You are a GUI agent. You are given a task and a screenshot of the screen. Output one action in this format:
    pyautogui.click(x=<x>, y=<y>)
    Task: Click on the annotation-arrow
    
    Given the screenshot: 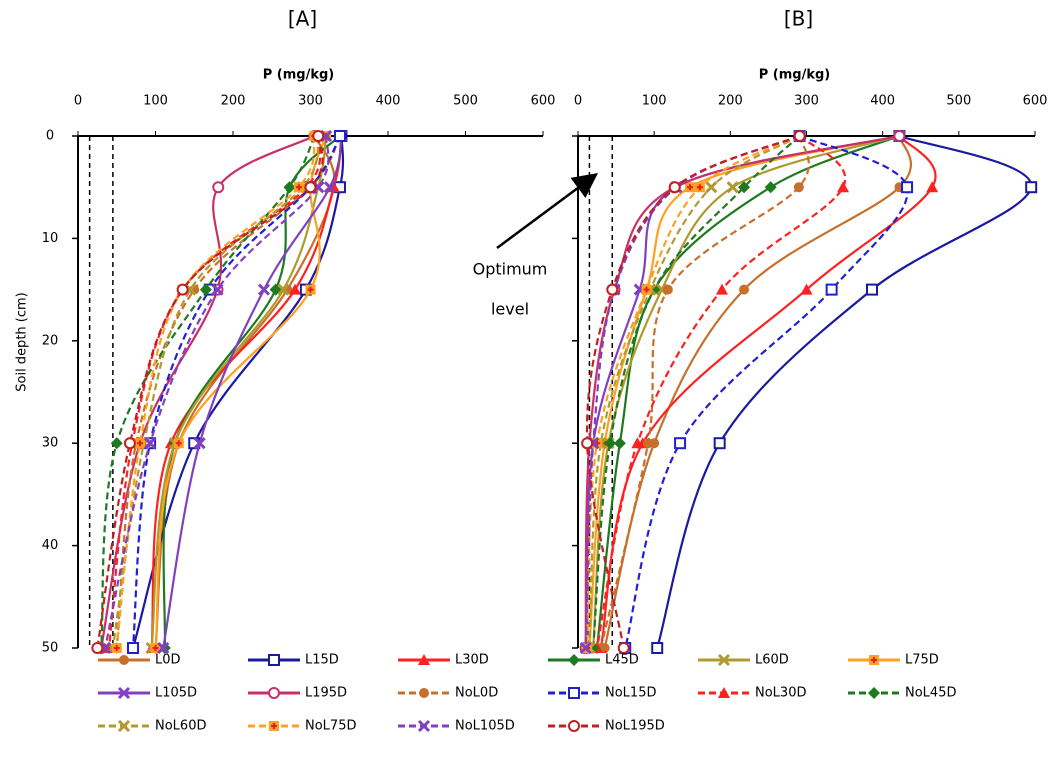 What is the action you would take?
    pyautogui.click(x=547, y=211)
    